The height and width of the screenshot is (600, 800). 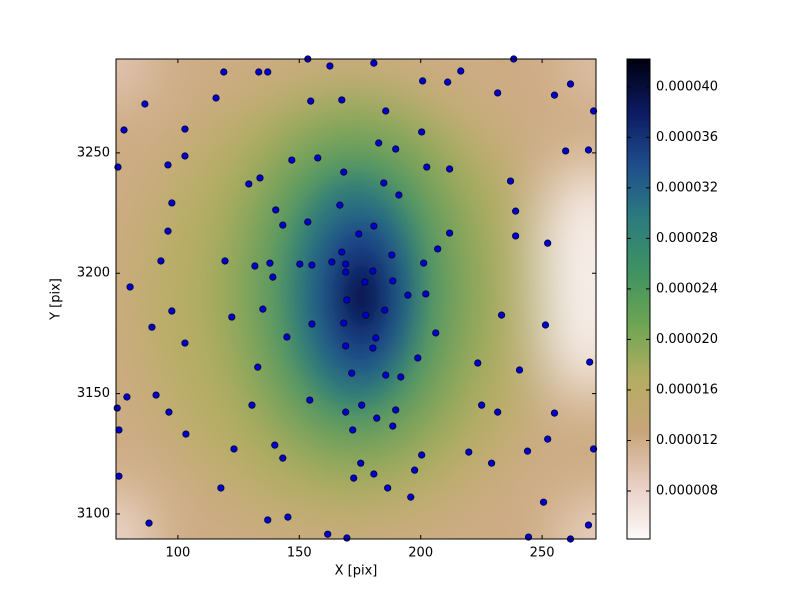 I want to click on y-tick-label: 3250, so click(x=93, y=152).